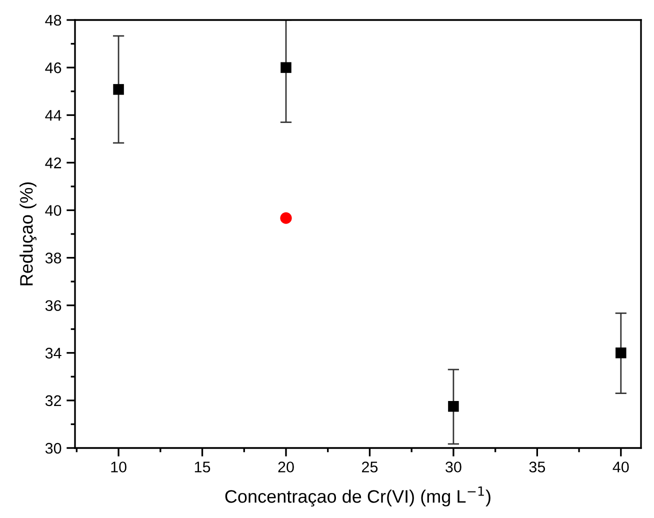 This screenshot has width=654, height=518. I want to click on x-tick-label: 10, so click(118, 467).